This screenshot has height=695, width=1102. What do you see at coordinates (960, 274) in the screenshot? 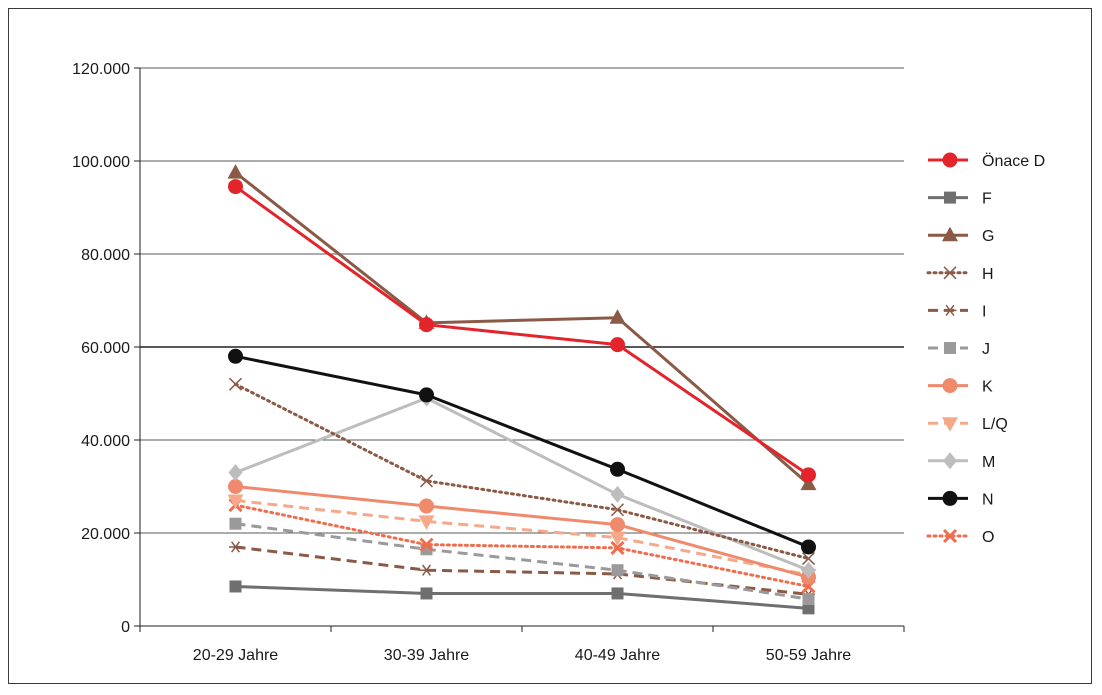
I see `legend-item: H` at bounding box center [960, 274].